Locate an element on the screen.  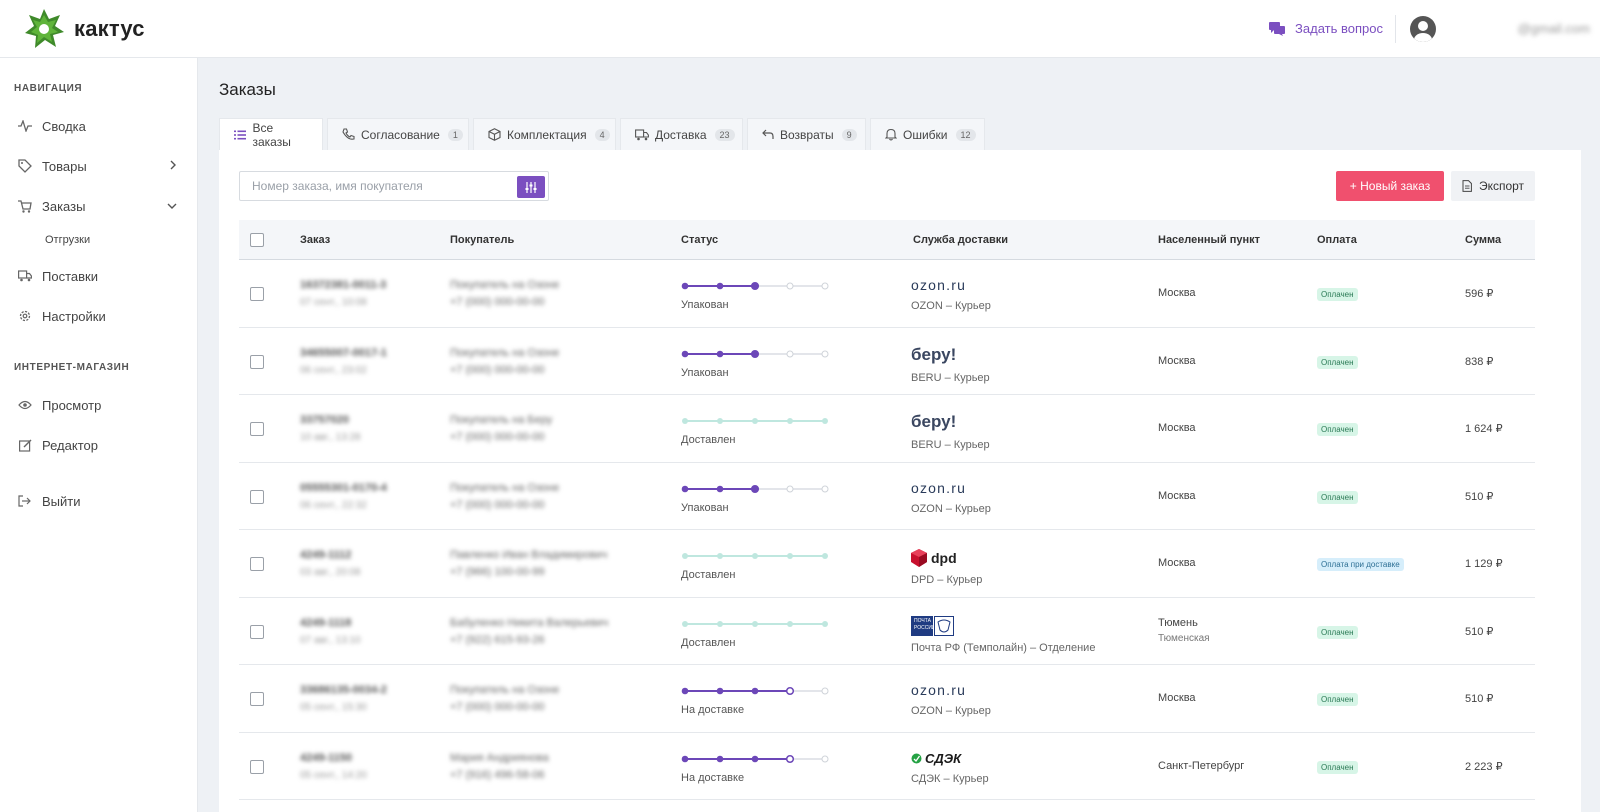
order-number-cell: 4249-1112 03 авг., 20:08 is located at coordinates (330, 563).